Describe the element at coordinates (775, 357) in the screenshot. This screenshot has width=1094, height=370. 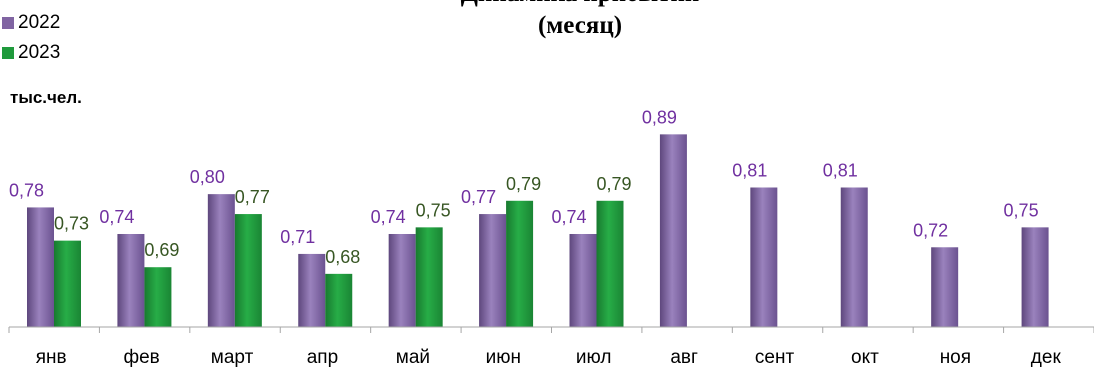
I see `x-tick-label: сент` at that location.